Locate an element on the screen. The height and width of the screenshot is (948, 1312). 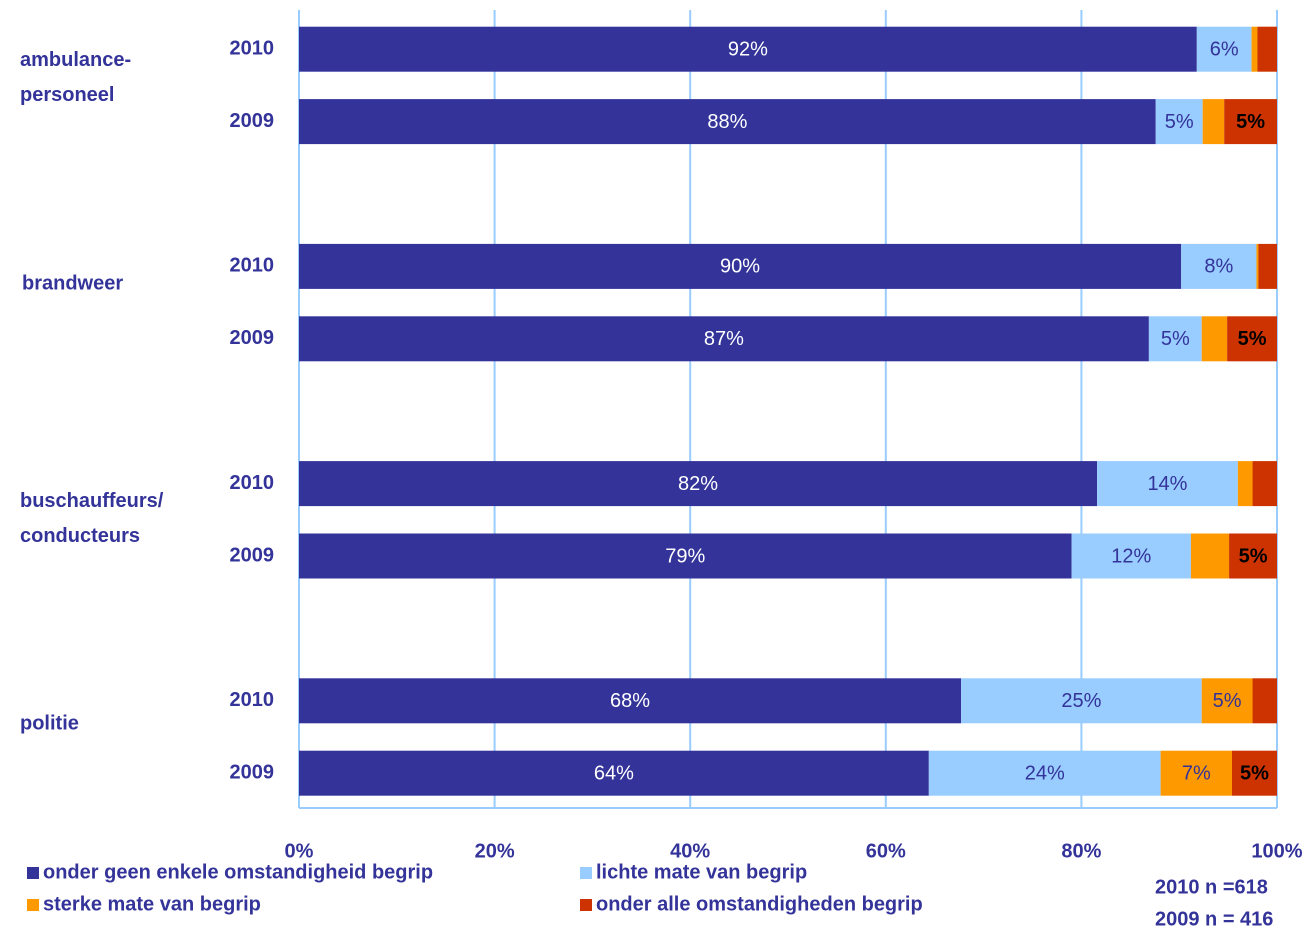
value-label: 7% is located at coordinates (1196, 773).